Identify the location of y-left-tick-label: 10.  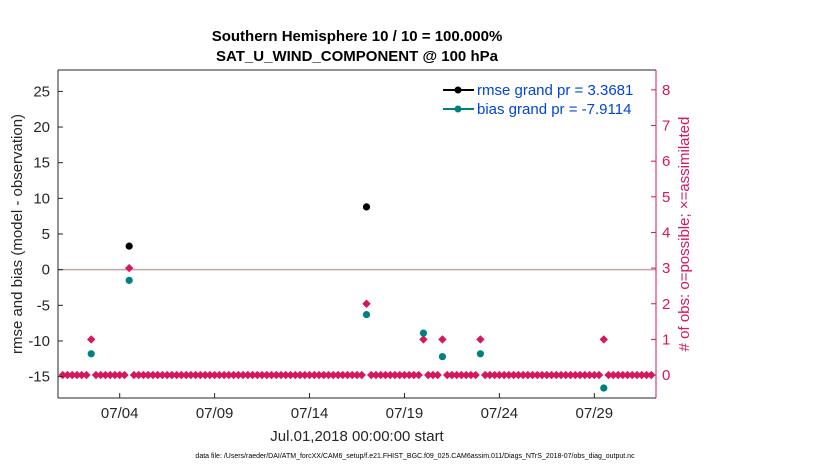
(41, 198).